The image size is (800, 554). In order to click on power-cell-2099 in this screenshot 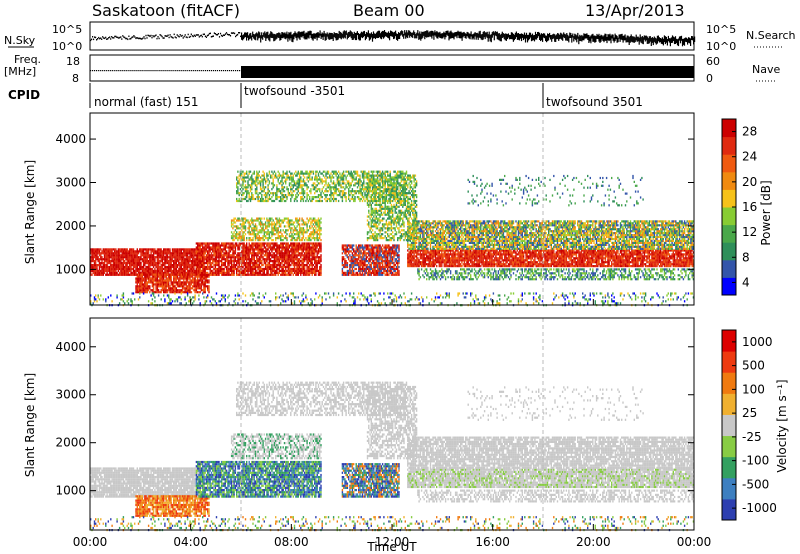, I will do `click(234, 247)`.